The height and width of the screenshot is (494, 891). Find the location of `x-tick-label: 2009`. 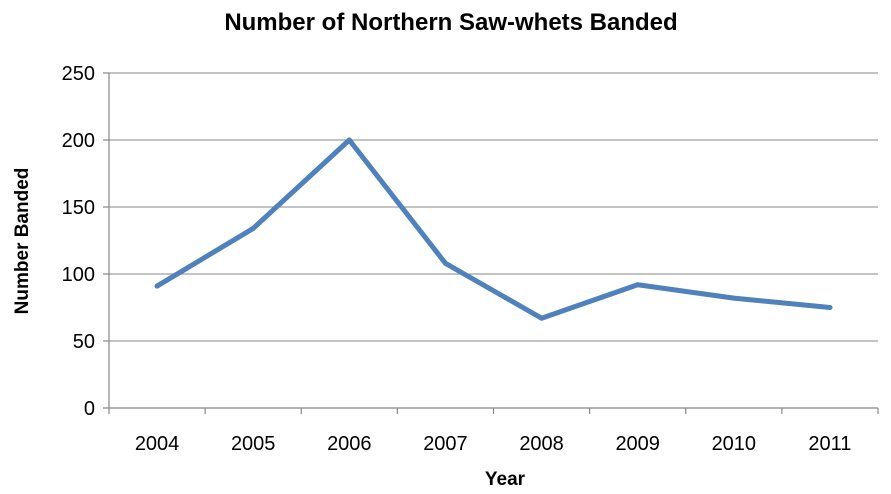

x-tick-label: 2009 is located at coordinates (637, 444).